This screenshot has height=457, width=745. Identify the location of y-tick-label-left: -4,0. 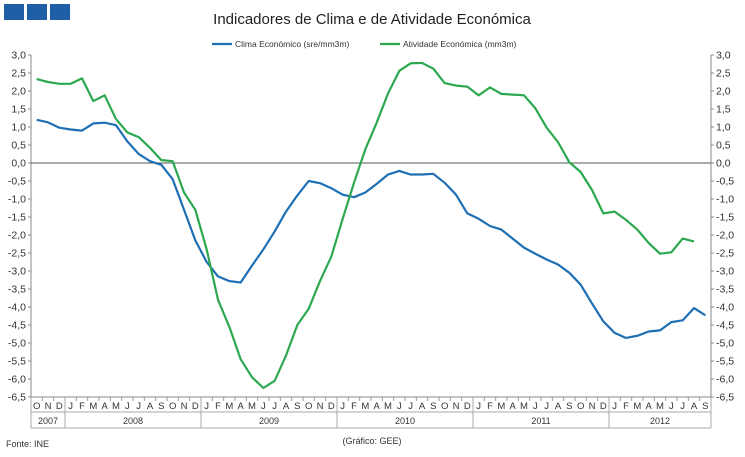
(17, 308).